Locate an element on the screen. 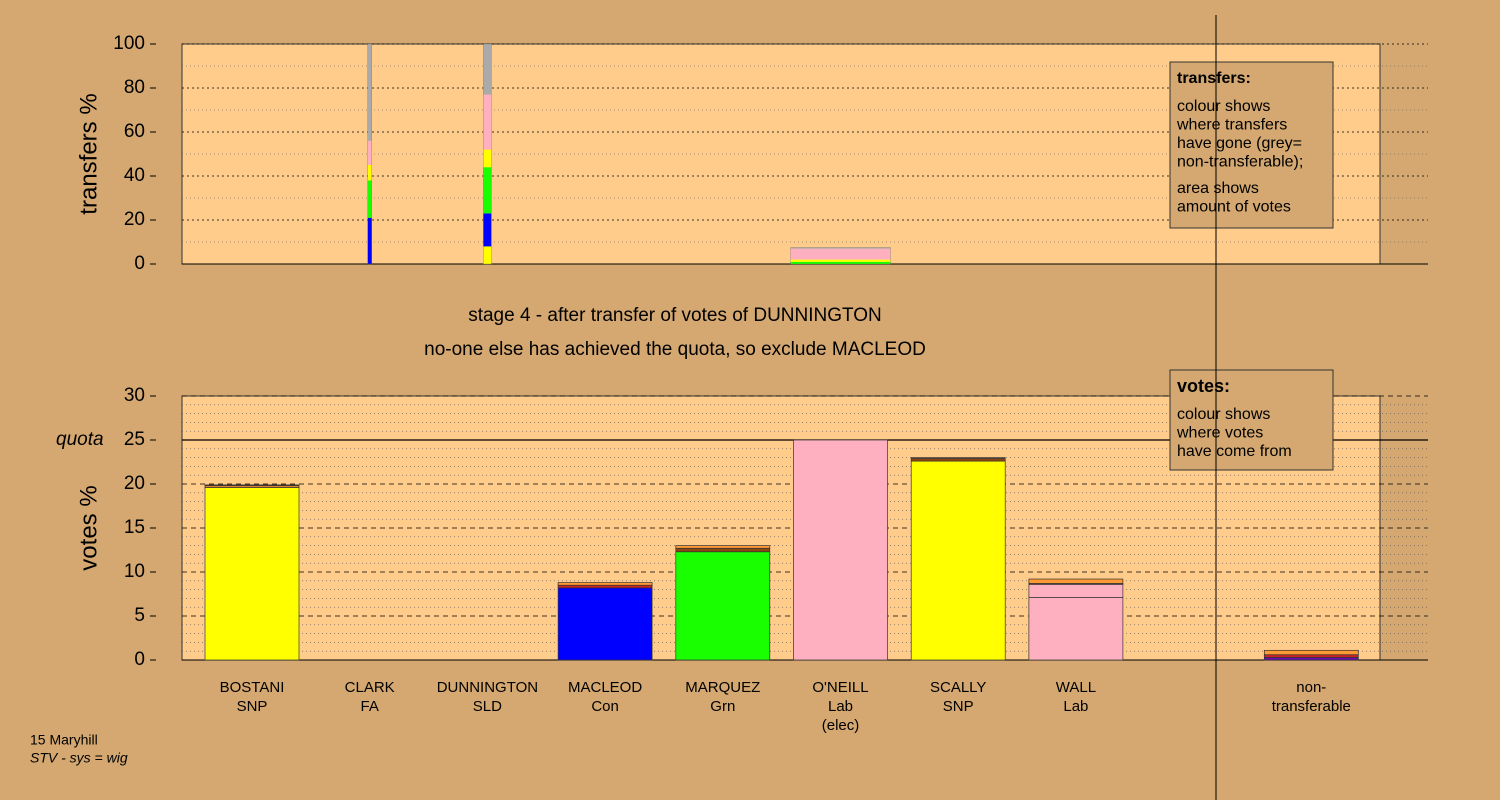  y-tick-label: 25 is located at coordinates (134, 439).